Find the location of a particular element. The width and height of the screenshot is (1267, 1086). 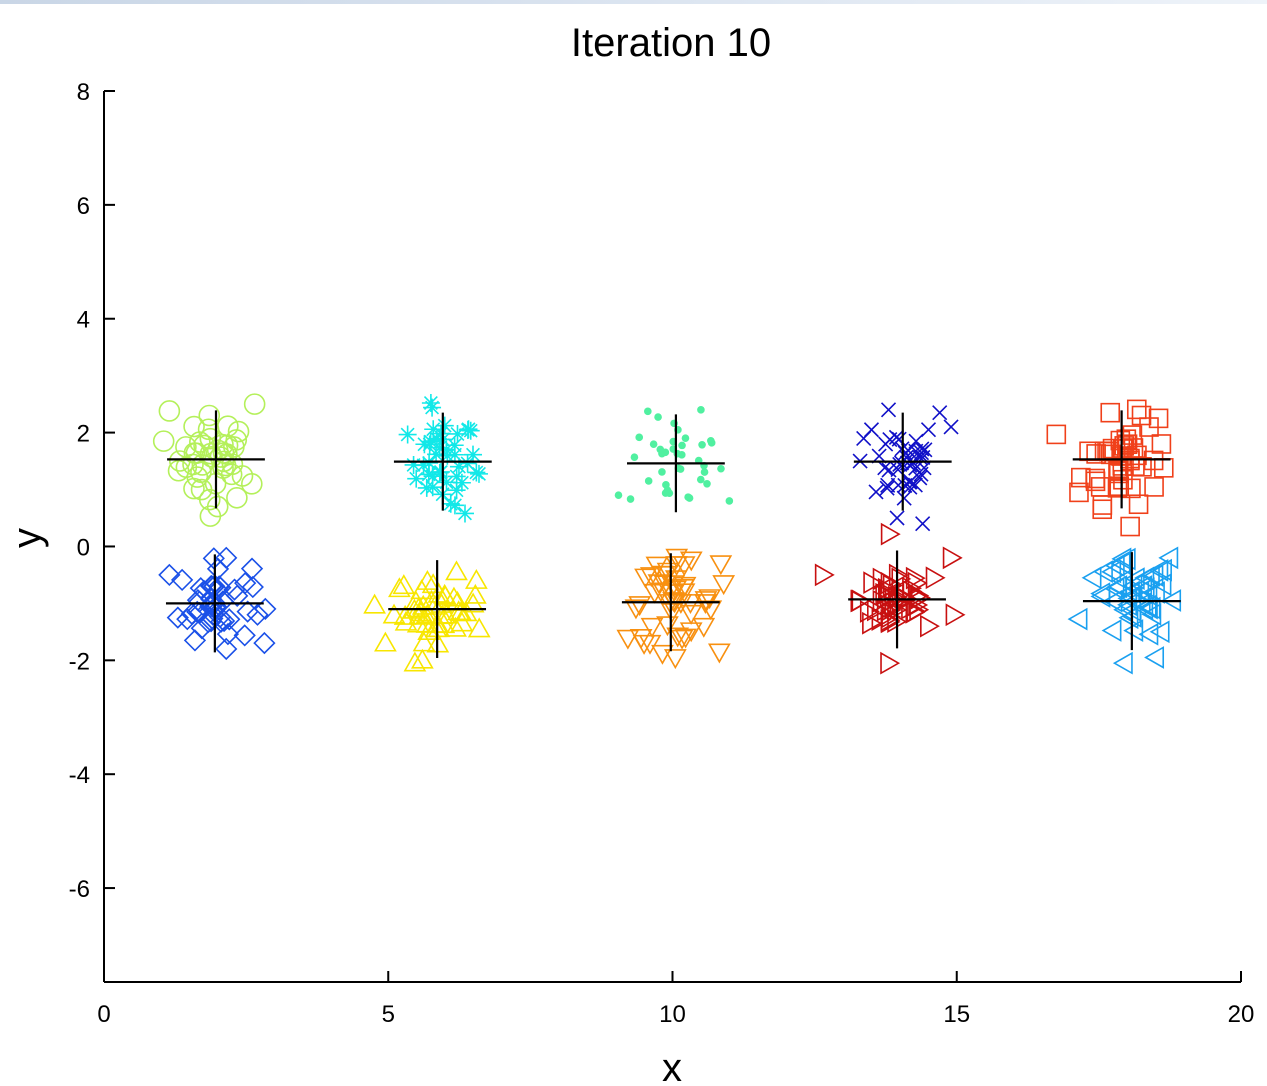

x-ticks: 0 5 10 15 20 is located at coordinates (675, 999).